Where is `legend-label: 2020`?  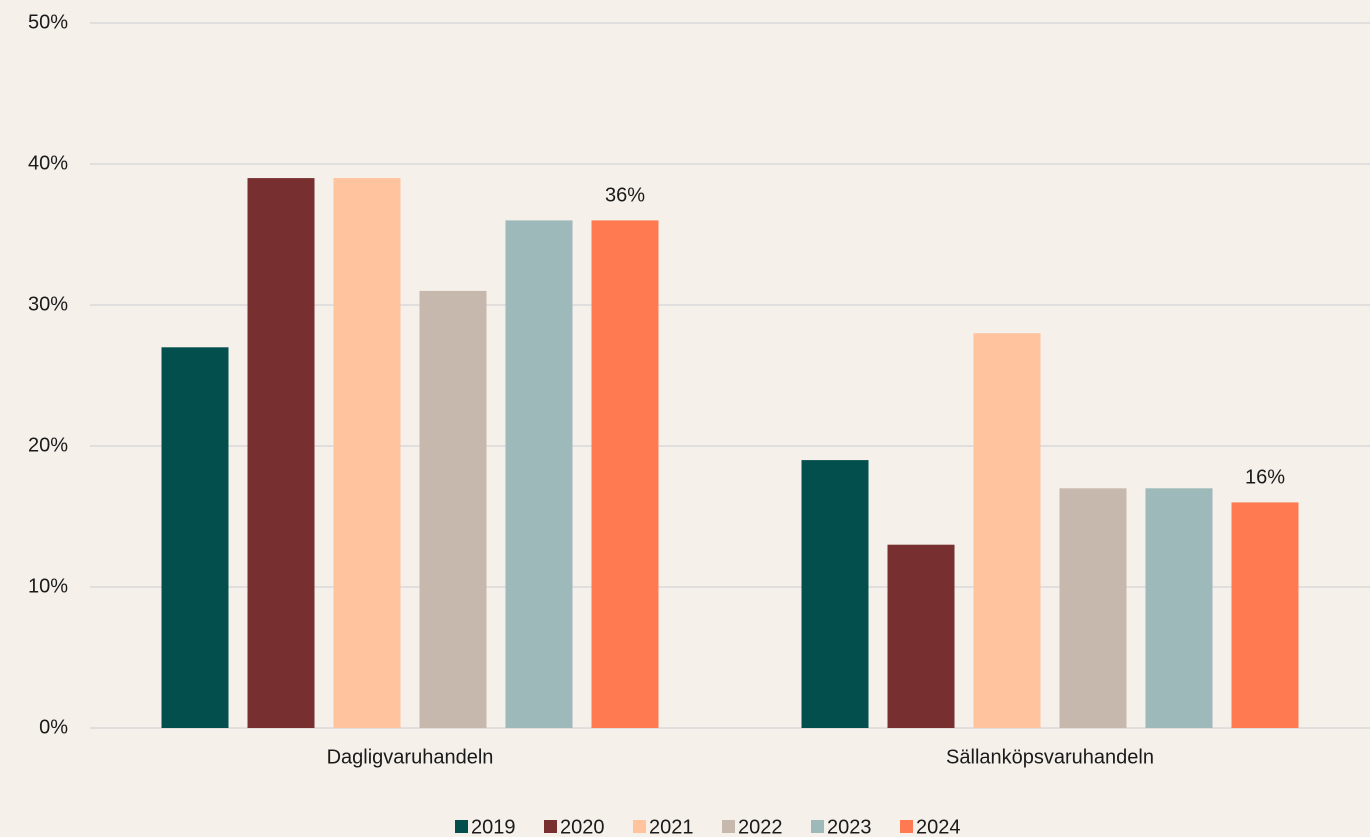 legend-label: 2020 is located at coordinates (582, 826).